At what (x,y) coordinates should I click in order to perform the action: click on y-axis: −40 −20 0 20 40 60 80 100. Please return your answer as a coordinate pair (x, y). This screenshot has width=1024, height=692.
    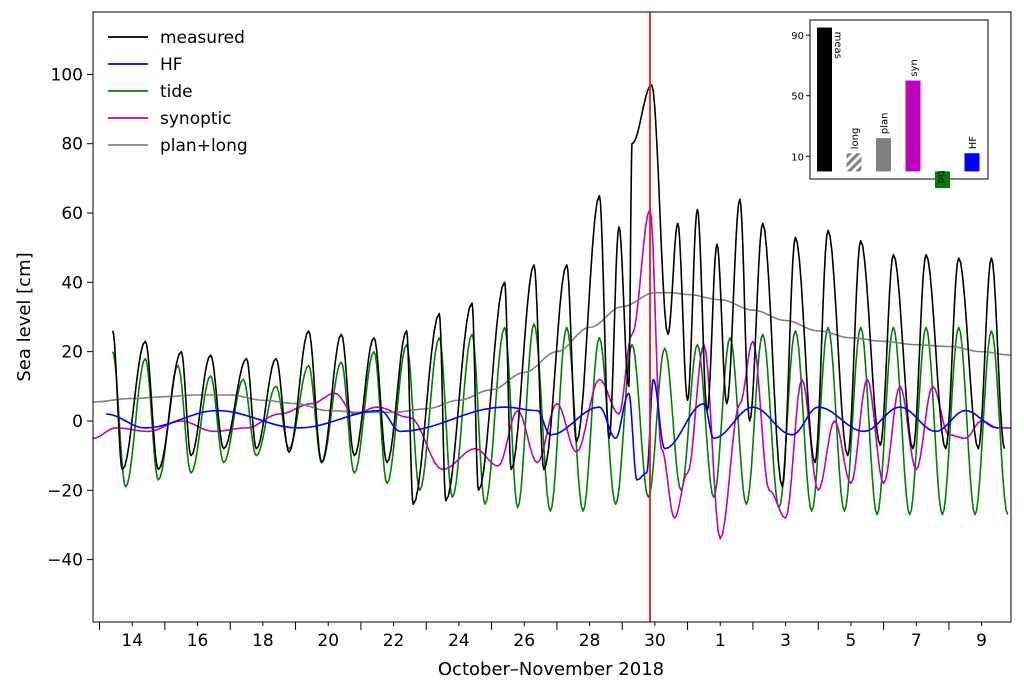
    Looking at the image, I should click on (70, 318).